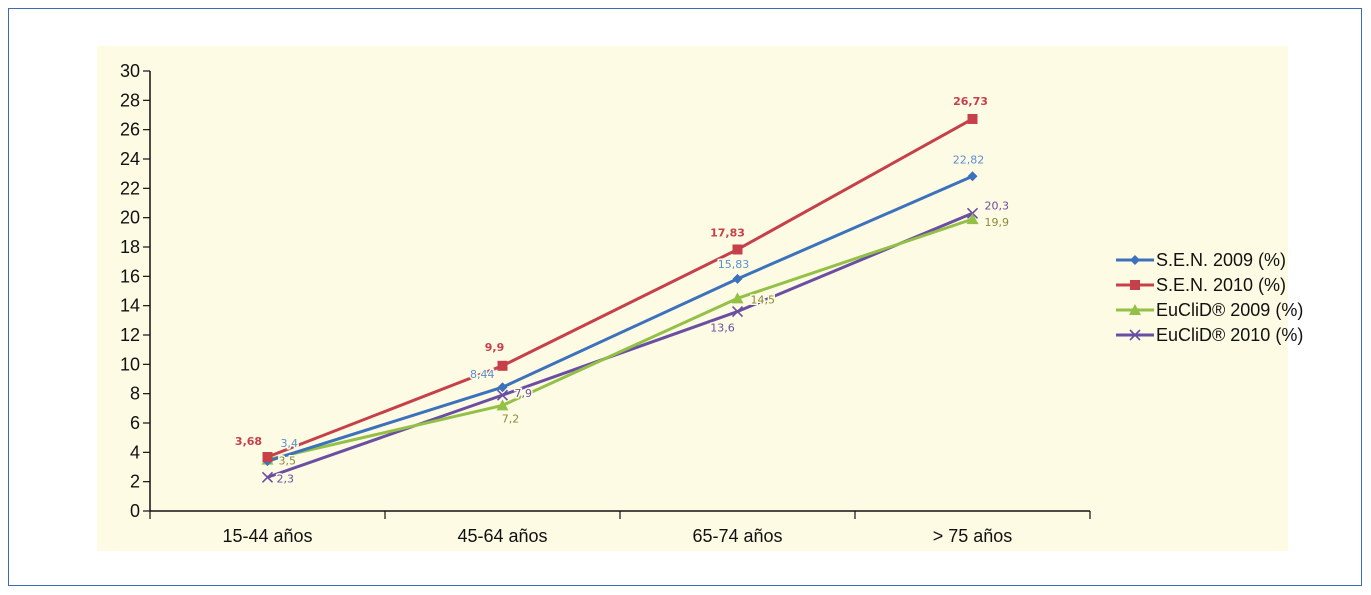  I want to click on legend-entry: EuCliD® 2009 (%), so click(1209, 310).